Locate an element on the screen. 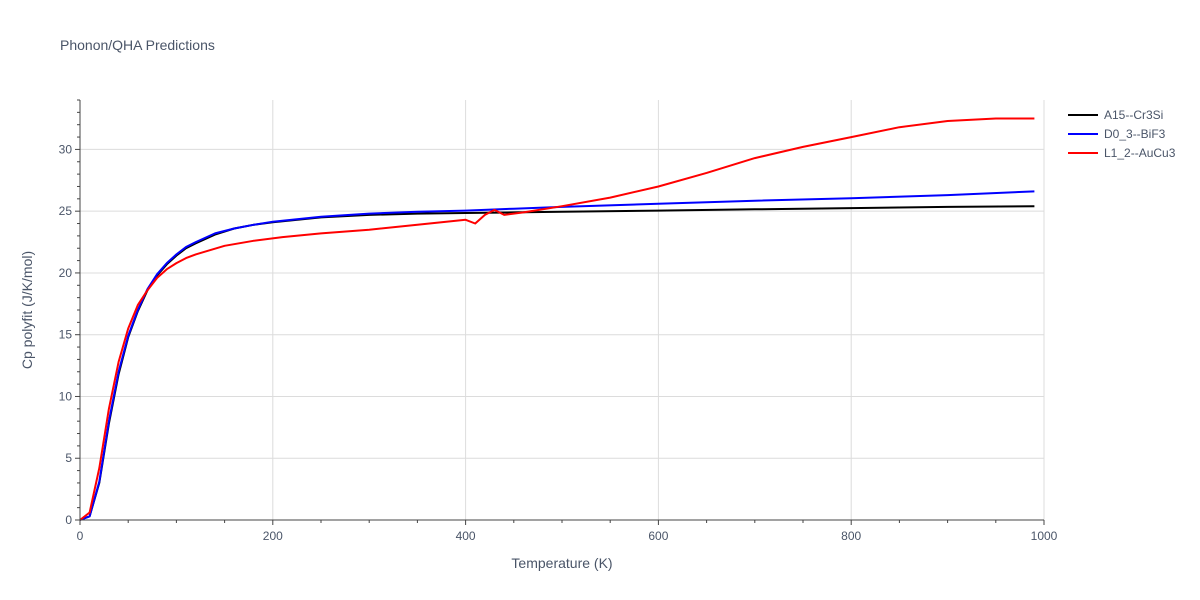 This screenshot has height=600, width=1200. chart-title: Phonon/QHA Predictions is located at coordinates (137, 45).